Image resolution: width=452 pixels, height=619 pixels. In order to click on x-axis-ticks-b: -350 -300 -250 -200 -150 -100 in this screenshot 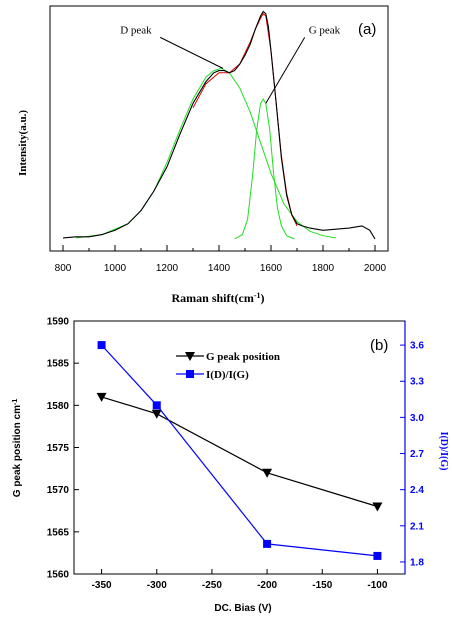, I will do `click(240, 580)`.